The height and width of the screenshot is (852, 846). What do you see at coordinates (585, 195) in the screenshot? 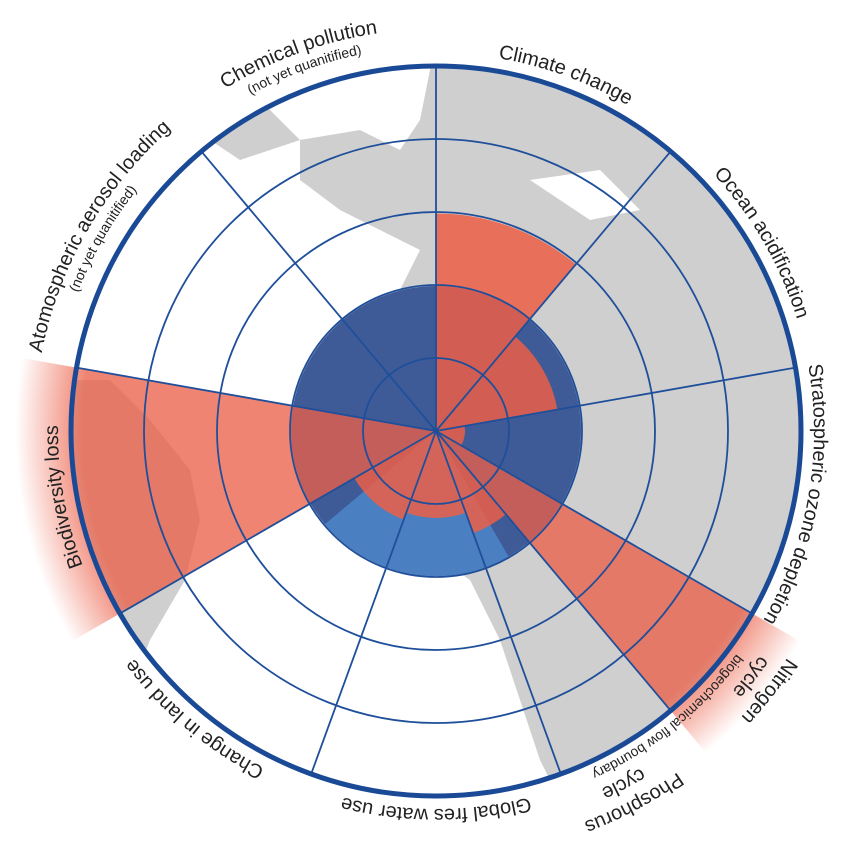
I see `sea` at bounding box center [585, 195].